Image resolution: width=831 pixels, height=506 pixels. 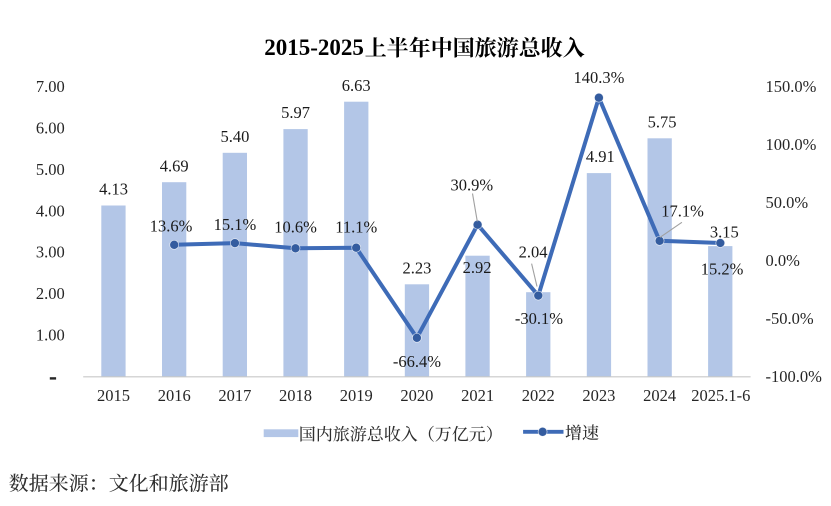 What do you see at coordinates (174, 165) in the screenshot?
I see `svg-text: 4.69` at bounding box center [174, 165].